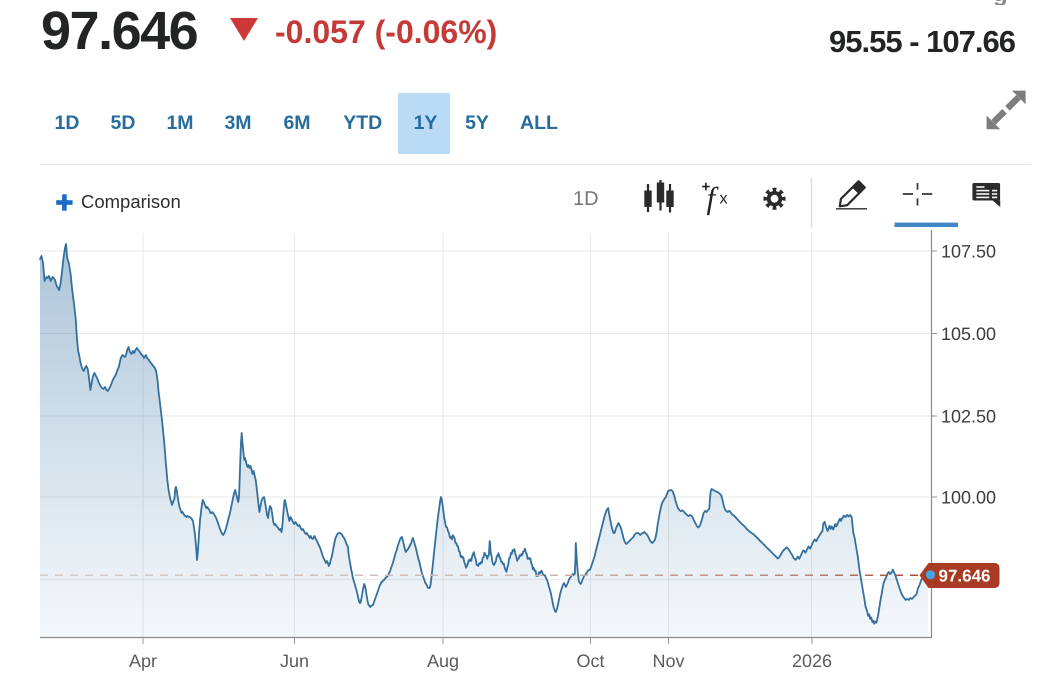  What do you see at coordinates (968, 416) in the screenshot?
I see `svg-text: 102.50` at bounding box center [968, 416].